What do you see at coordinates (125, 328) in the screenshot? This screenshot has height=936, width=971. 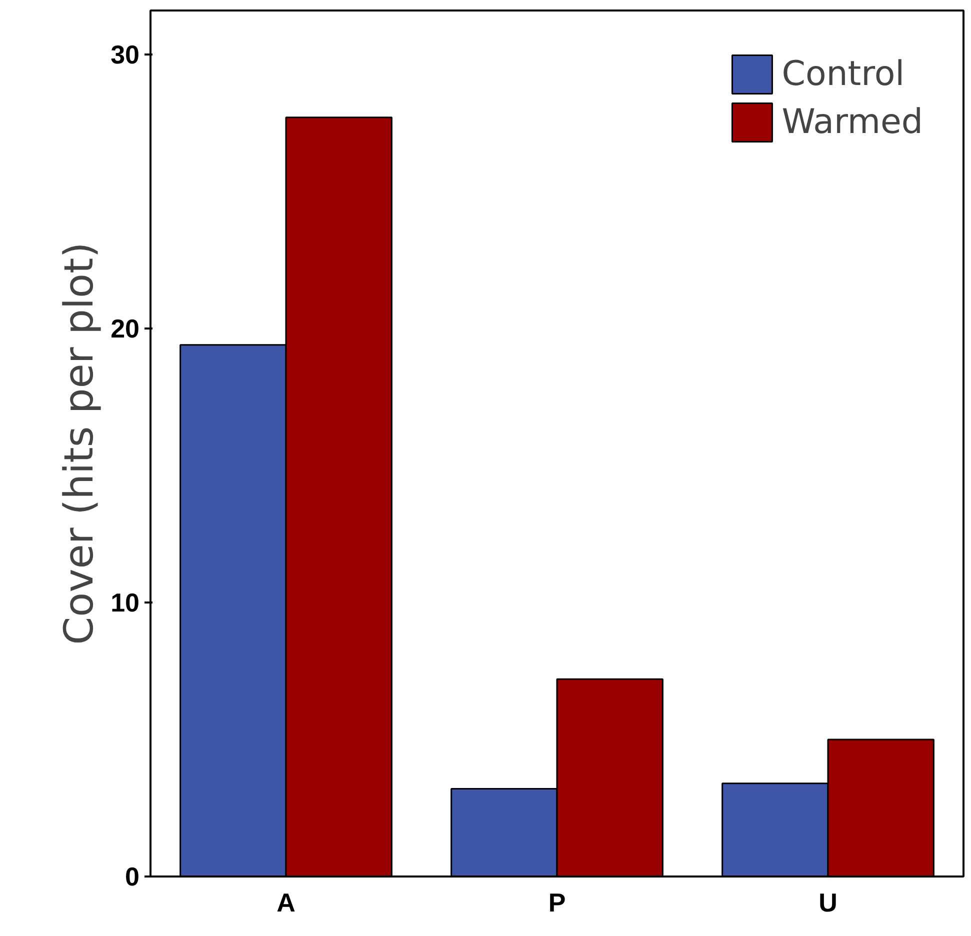 I see `y-tick-label: 20` at bounding box center [125, 328].